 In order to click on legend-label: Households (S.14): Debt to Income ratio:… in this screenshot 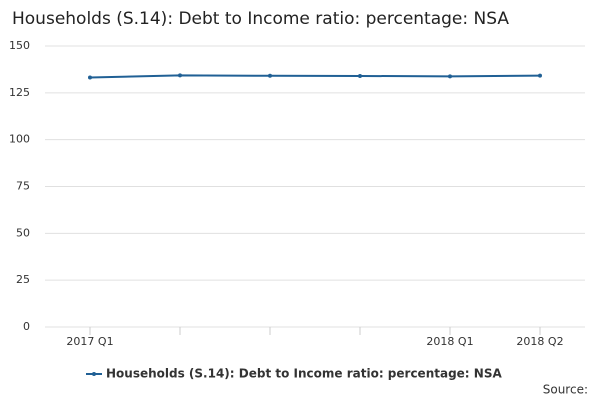, I will do `click(304, 374)`.